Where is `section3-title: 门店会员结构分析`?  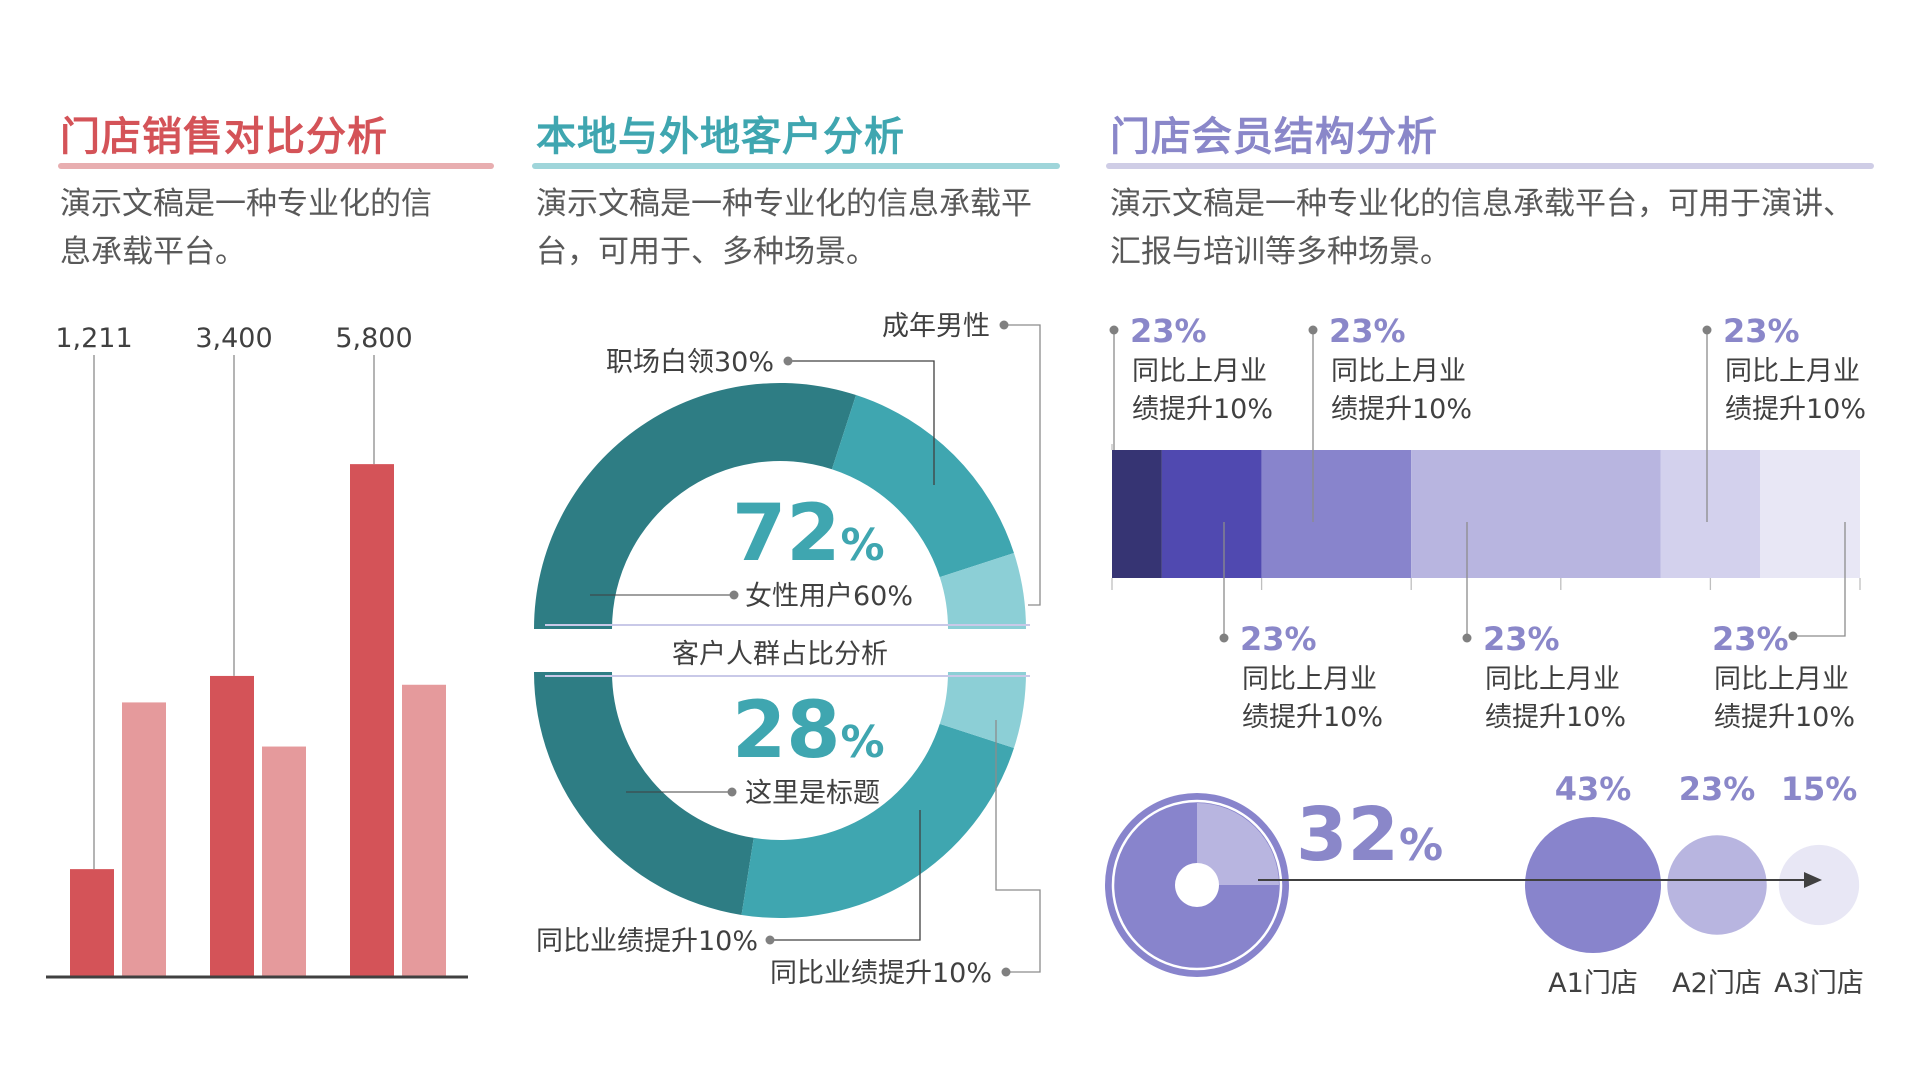
section3-title: 门店会员结构分析 is located at coordinates (1274, 137).